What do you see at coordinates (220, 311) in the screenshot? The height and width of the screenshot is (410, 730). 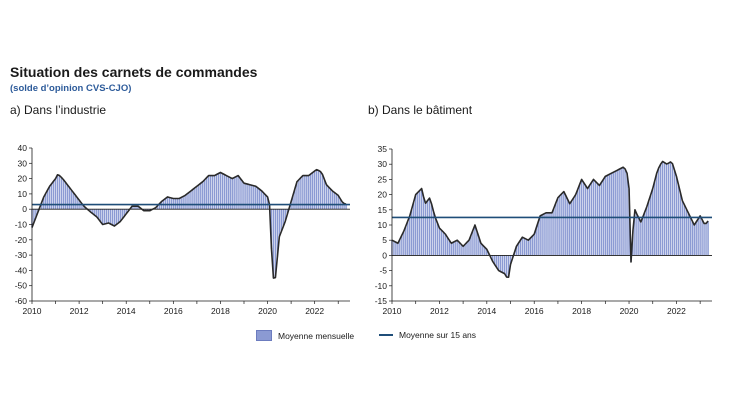 I see `industry-x-tick-label: 2018` at bounding box center [220, 311].